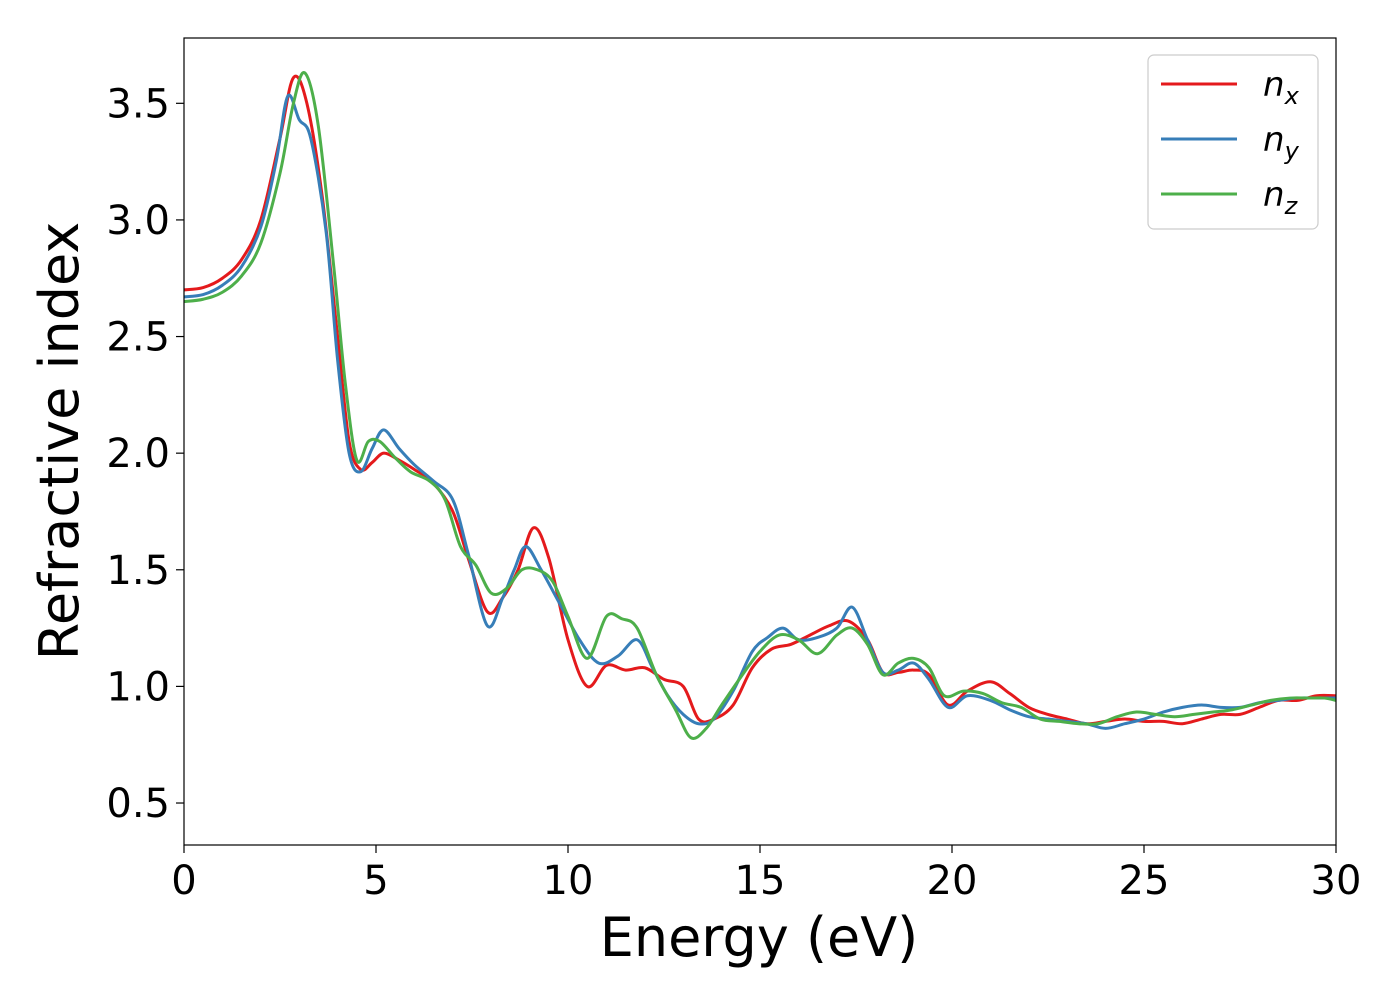 This screenshot has height=1000, width=1400. What do you see at coordinates (1336, 881) in the screenshot?
I see `x-tick-label: 30` at bounding box center [1336, 881].